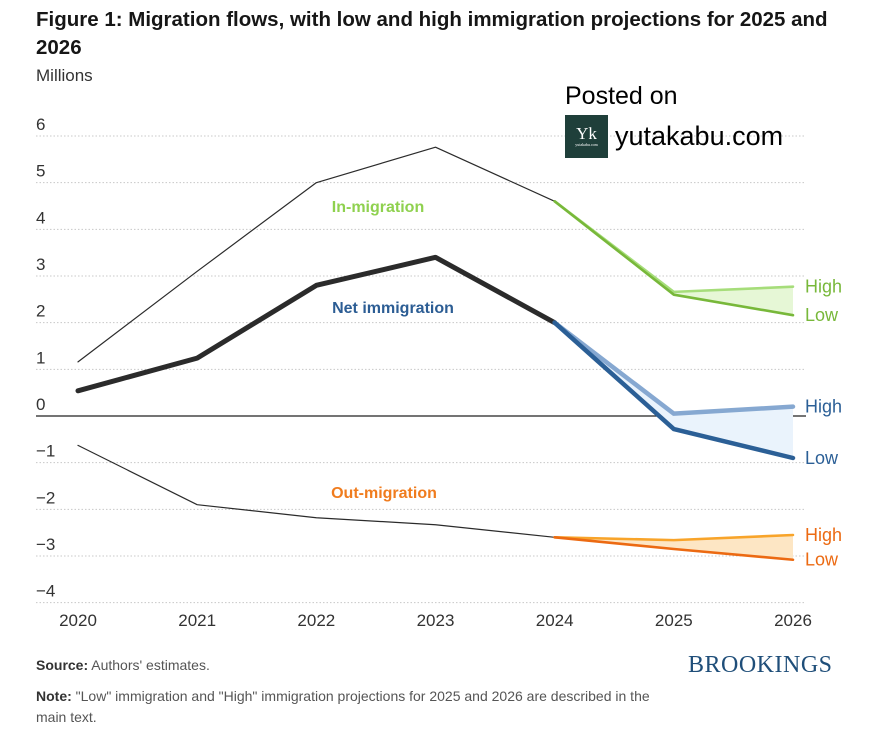  I want to click on out-migration-historical-line, so click(316, 491).